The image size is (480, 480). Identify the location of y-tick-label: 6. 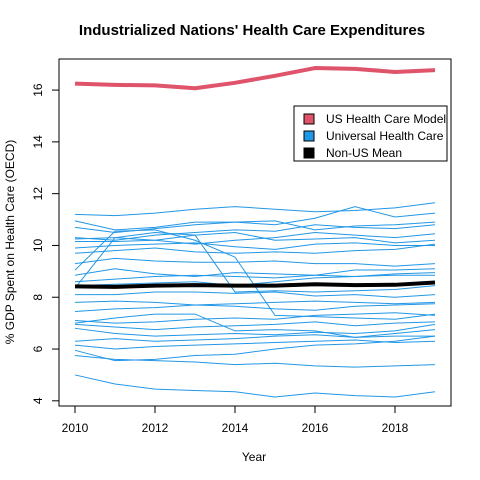
(38, 348).